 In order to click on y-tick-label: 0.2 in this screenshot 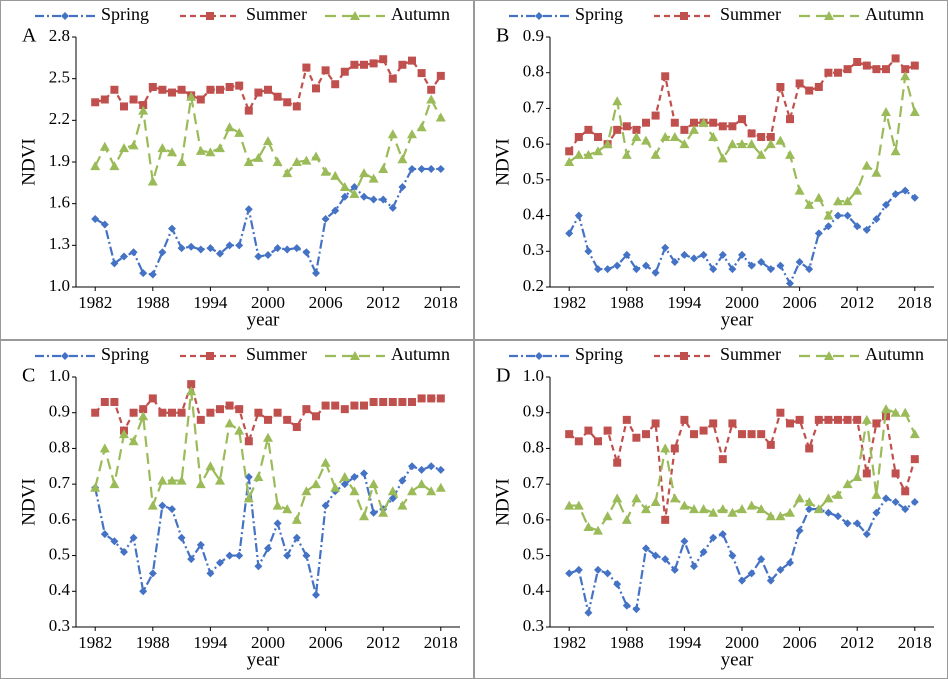, I will do `click(533, 285)`.